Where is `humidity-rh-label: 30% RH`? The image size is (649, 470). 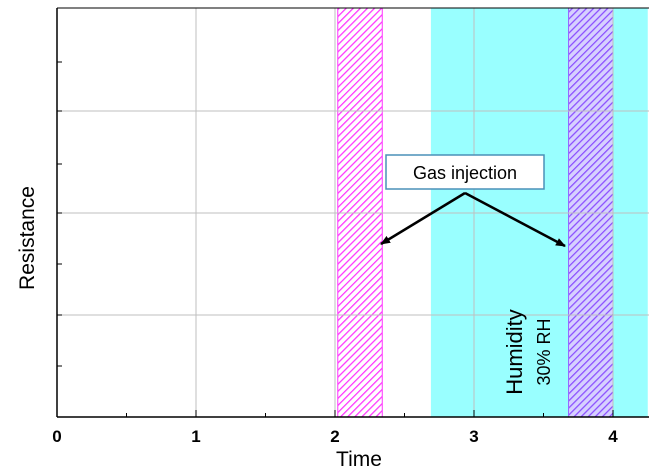 humidity-rh-label: 30% RH is located at coordinates (544, 351).